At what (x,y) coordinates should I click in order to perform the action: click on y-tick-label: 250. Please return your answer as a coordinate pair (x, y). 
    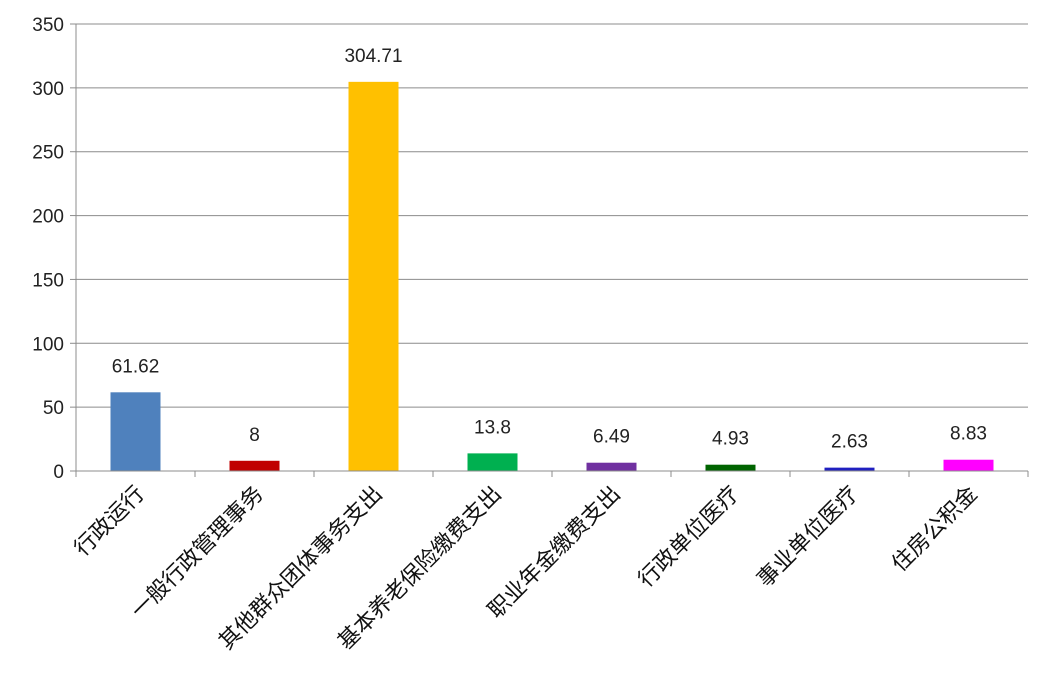
    Looking at the image, I should click on (48, 153).